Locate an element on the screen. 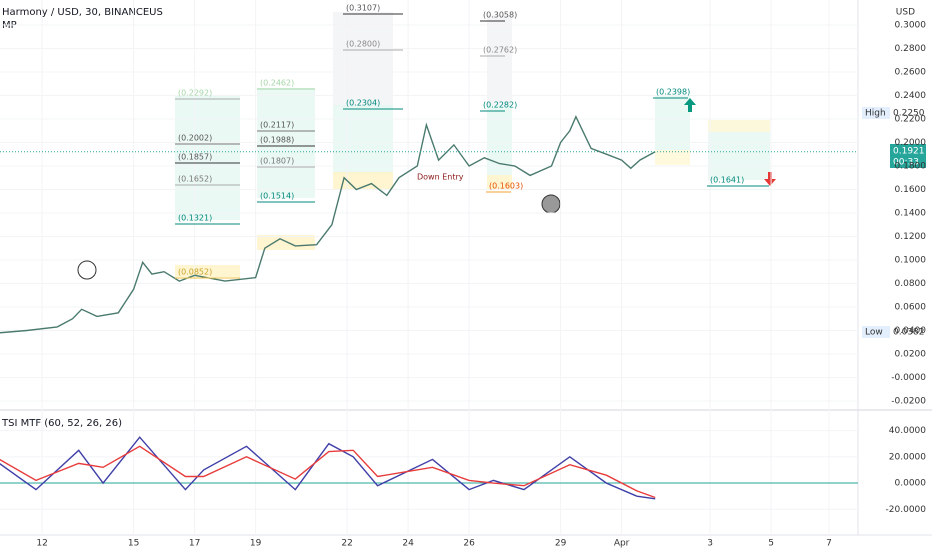 The width and height of the screenshot is (932, 550). y-tick-label: 0.2200 is located at coordinates (911, 120).